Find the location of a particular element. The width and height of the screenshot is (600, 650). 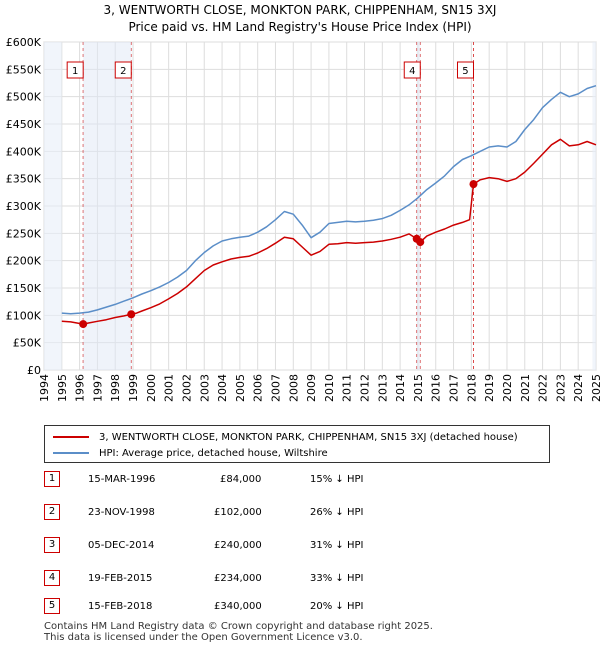

y-tick-label: £450K is located at coordinates (24, 124).